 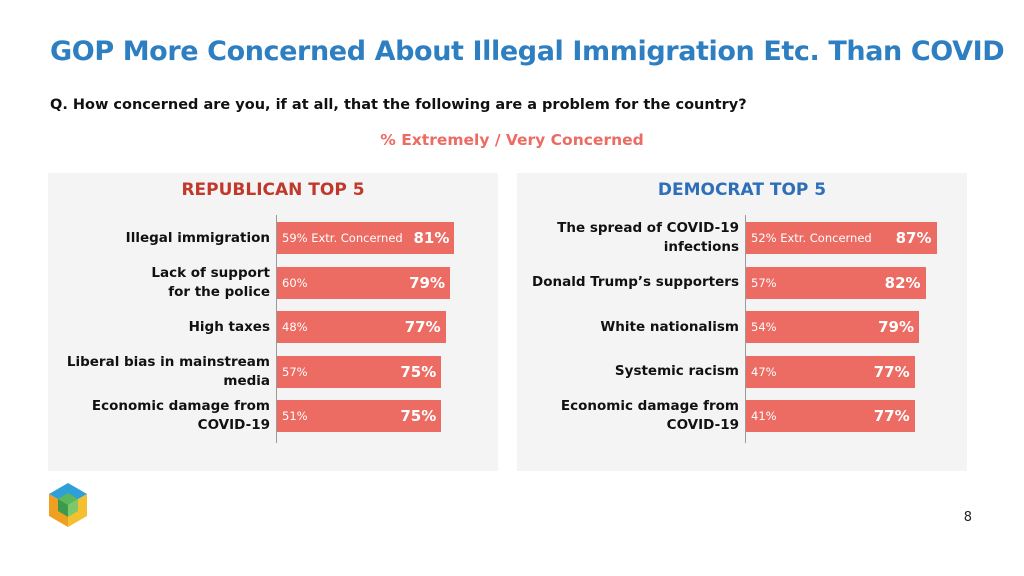 I want to click on republican-extremely-concerned-label: 59% Extr. Concerned, so click(x=342, y=238).